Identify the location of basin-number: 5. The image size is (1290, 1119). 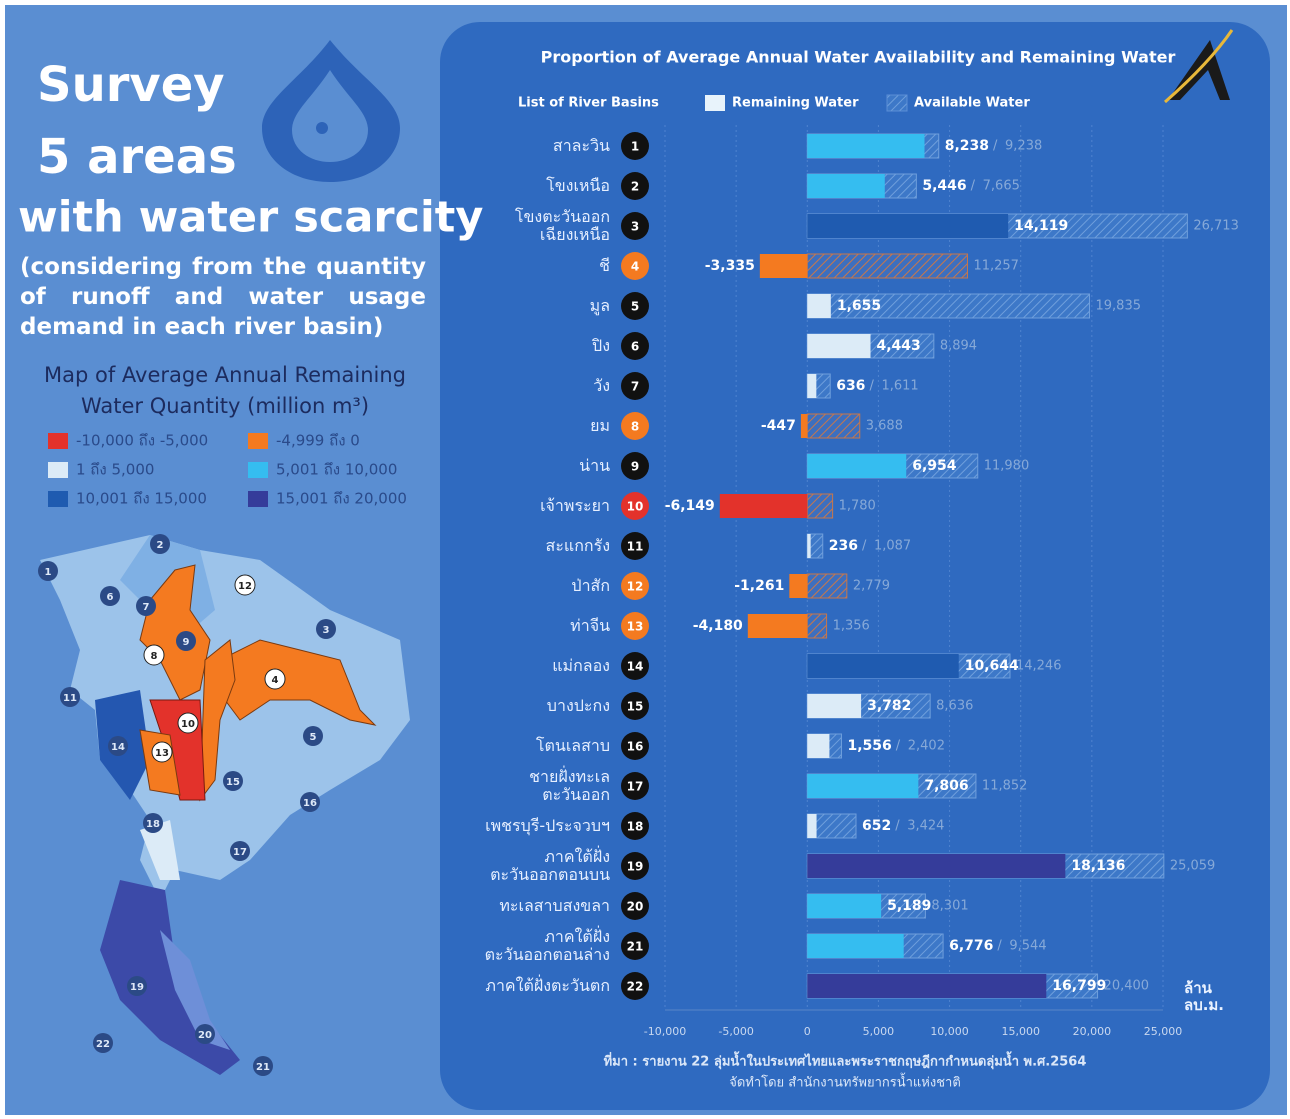
(635, 307).